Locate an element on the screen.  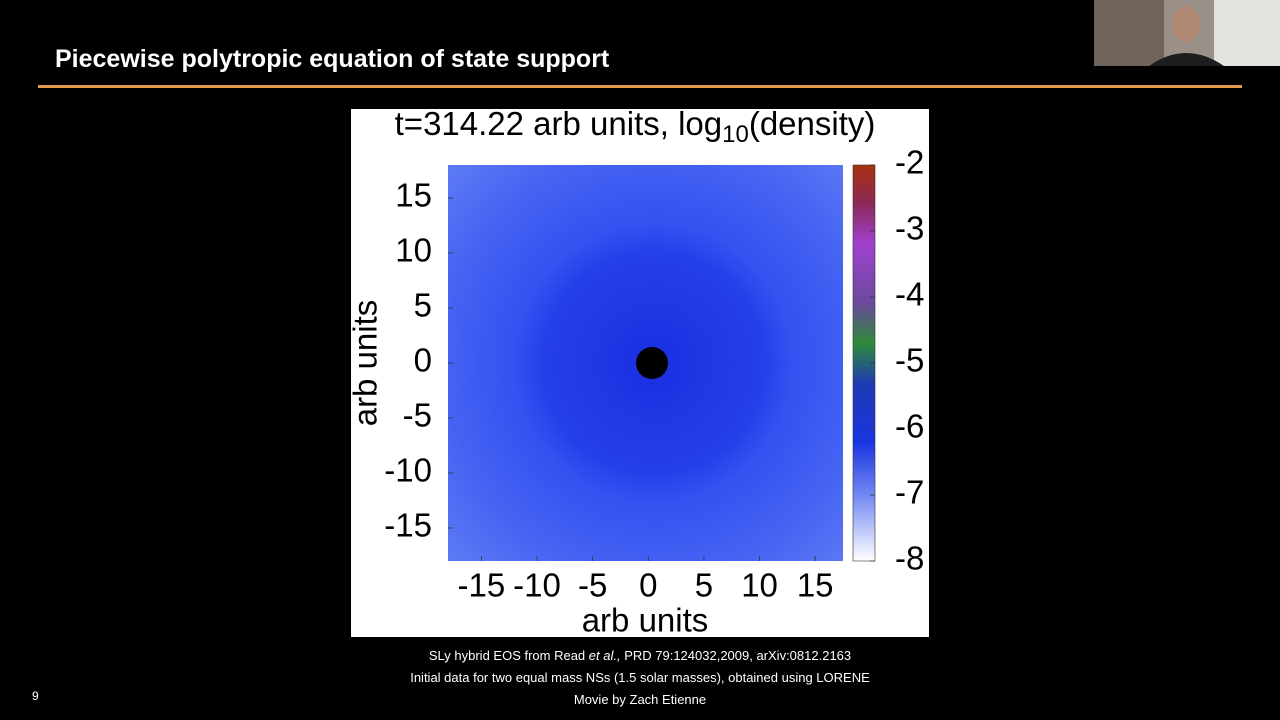
x-tick-label: -15 is located at coordinates (482, 585).